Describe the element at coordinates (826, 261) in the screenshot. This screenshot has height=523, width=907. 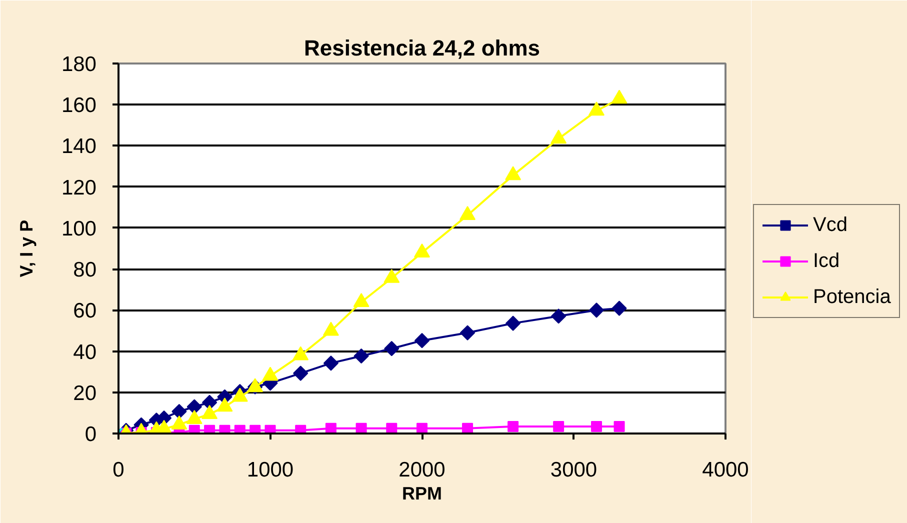
I see `legend-label: Icd` at that location.